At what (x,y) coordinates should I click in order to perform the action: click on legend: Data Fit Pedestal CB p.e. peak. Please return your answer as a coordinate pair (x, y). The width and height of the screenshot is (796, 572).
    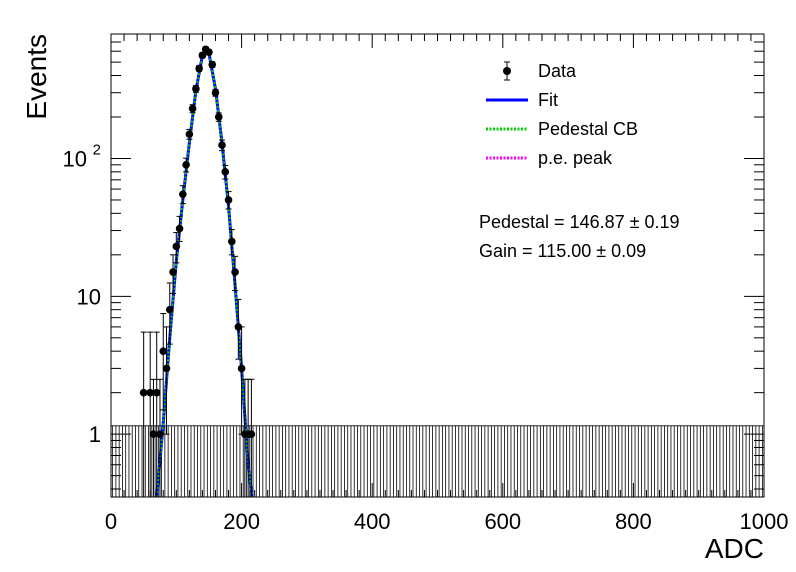
    Looking at the image, I should click on (562, 114).